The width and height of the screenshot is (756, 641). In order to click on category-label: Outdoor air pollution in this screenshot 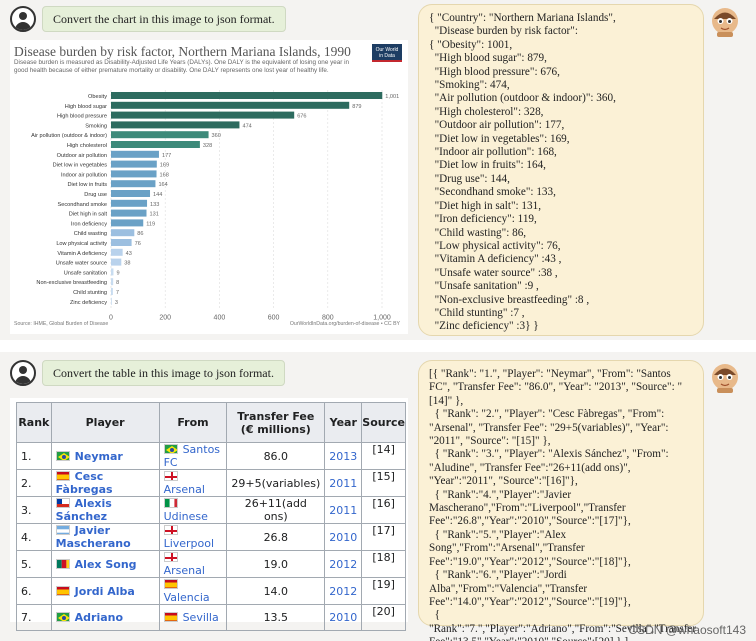, I will do `click(82, 156)`.